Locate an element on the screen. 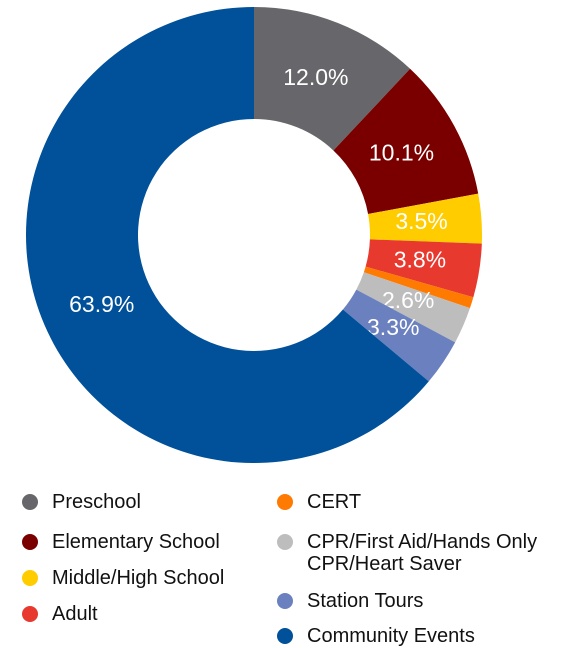 The width and height of the screenshot is (569, 648). legend-item: CERT is located at coordinates (417, 502).